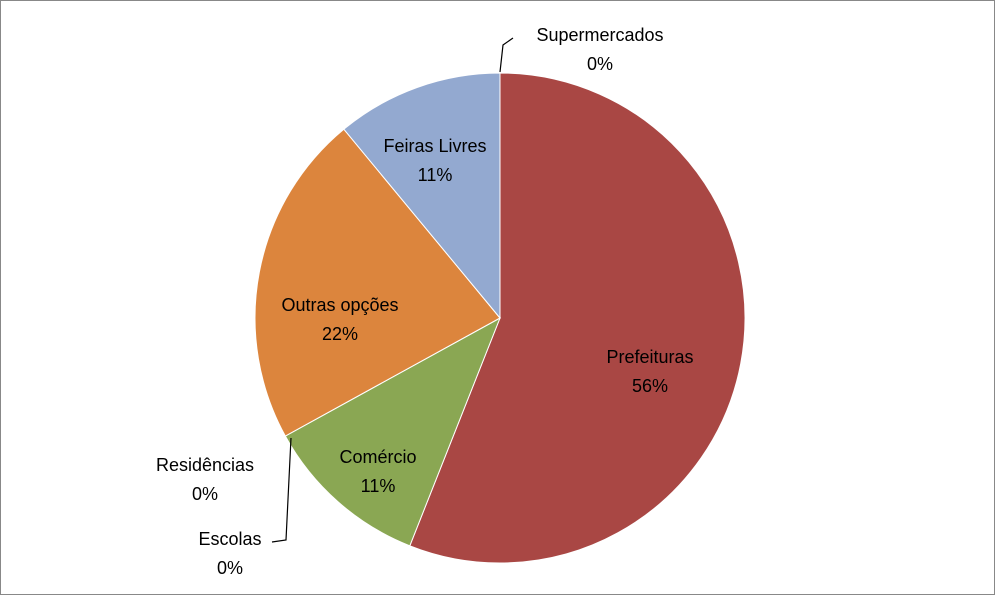 This screenshot has width=995, height=600. What do you see at coordinates (377, 457) in the screenshot?
I see `slice-label: Comércio` at bounding box center [377, 457].